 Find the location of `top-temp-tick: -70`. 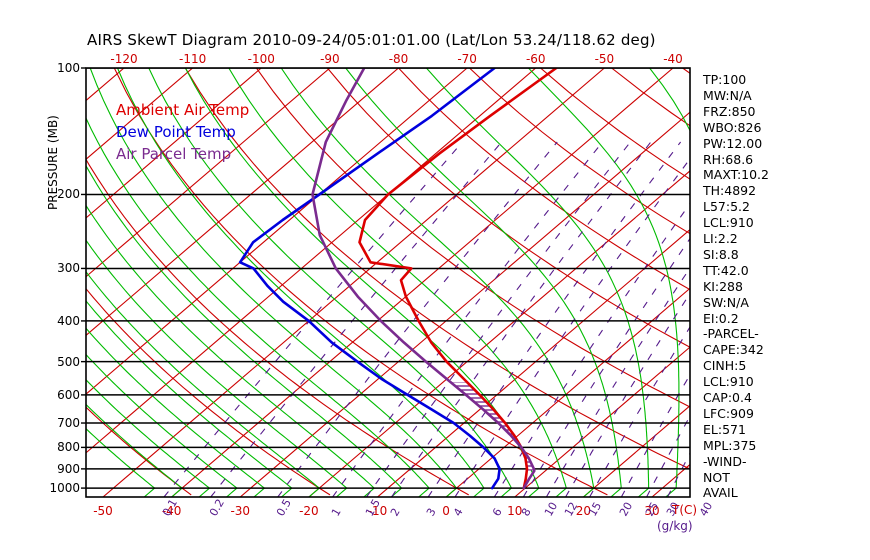

top-temp-tick: -70 is located at coordinates (467, 59).